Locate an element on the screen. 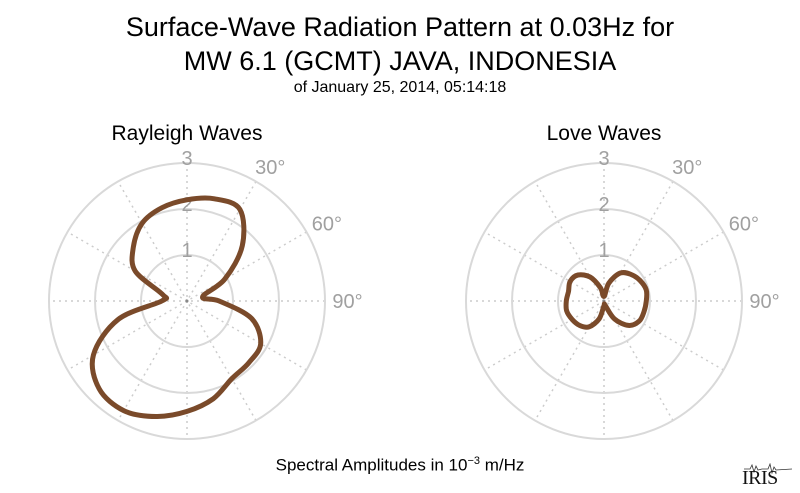 The image size is (800, 493). love-radiation-curve is located at coordinates (606, 299).